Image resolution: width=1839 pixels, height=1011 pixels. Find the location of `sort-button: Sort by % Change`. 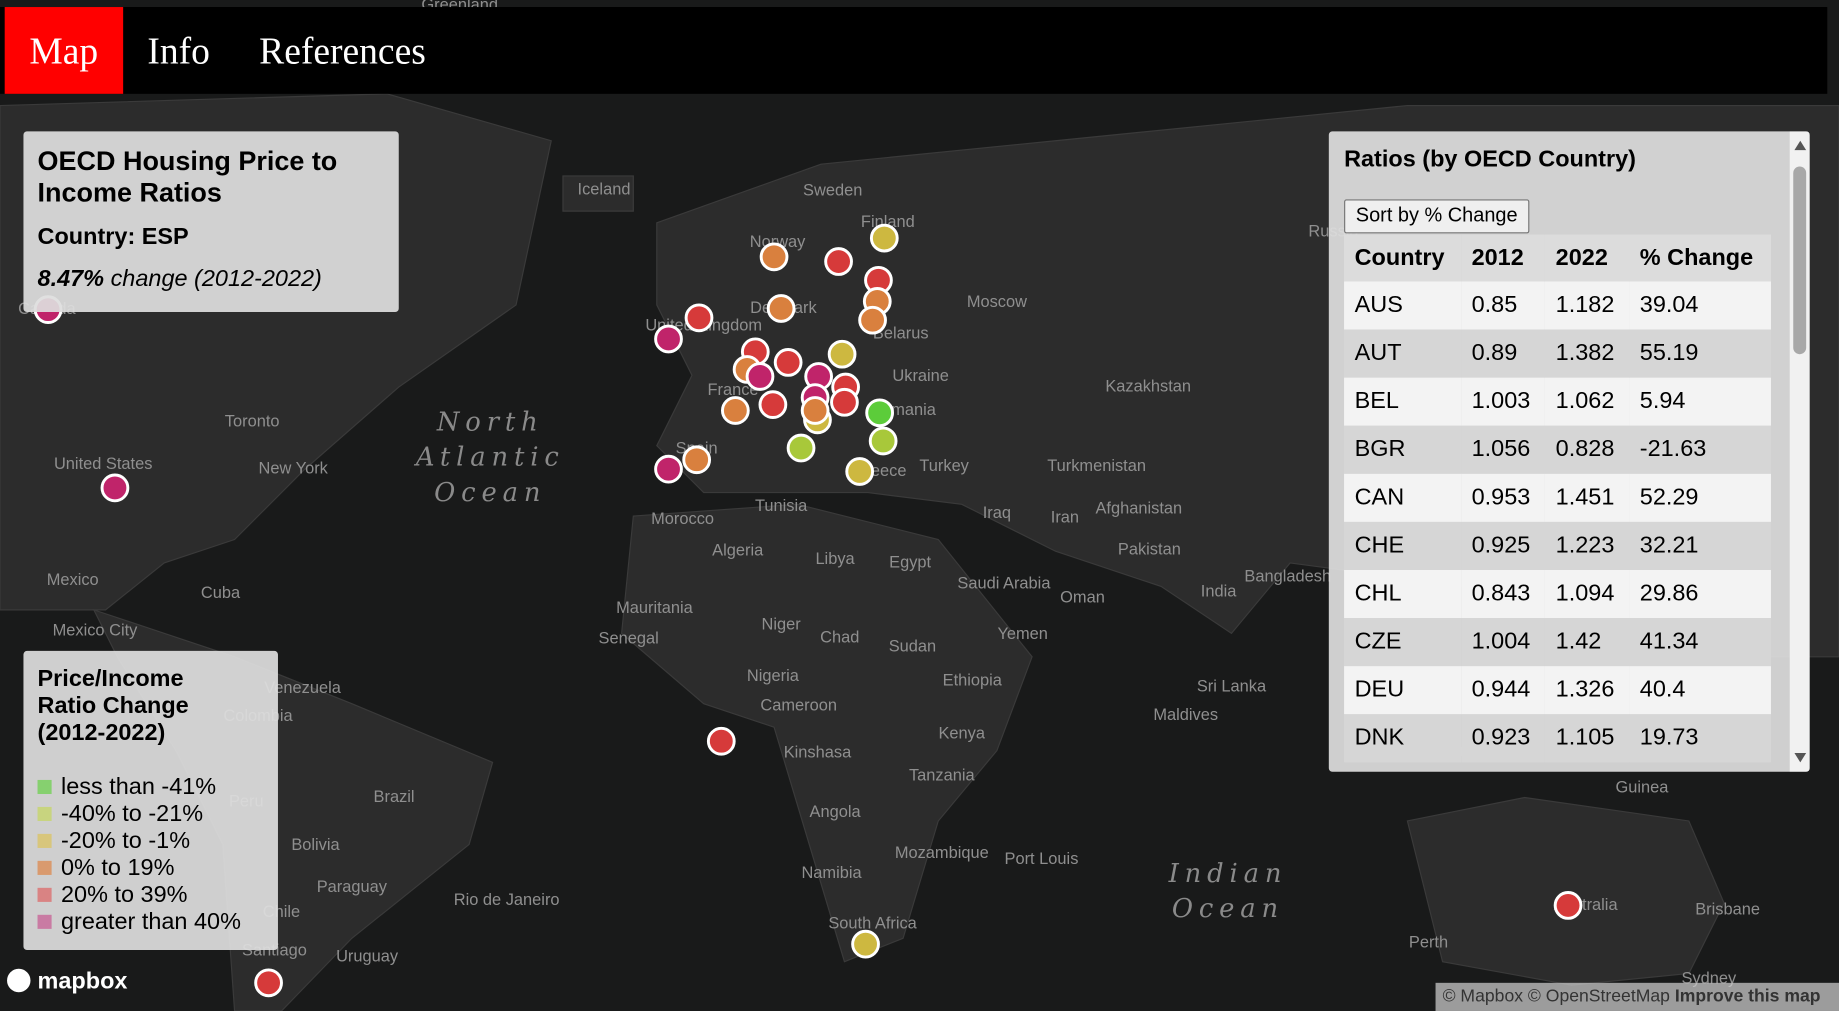

sort-button: Sort by % Change is located at coordinates (1437, 216).